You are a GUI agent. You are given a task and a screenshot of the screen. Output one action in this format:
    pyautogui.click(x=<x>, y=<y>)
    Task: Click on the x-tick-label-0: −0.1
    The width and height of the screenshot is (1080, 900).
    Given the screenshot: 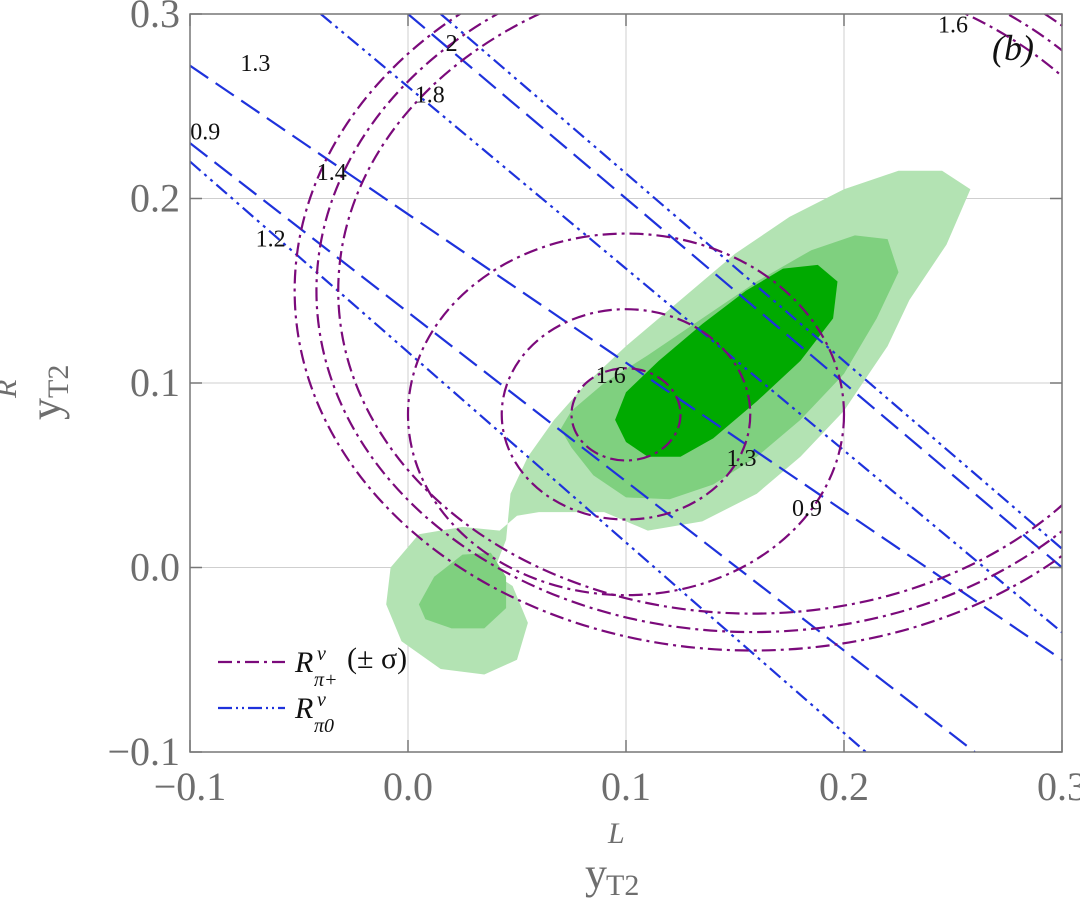 What is the action you would take?
    pyautogui.click(x=190, y=786)
    